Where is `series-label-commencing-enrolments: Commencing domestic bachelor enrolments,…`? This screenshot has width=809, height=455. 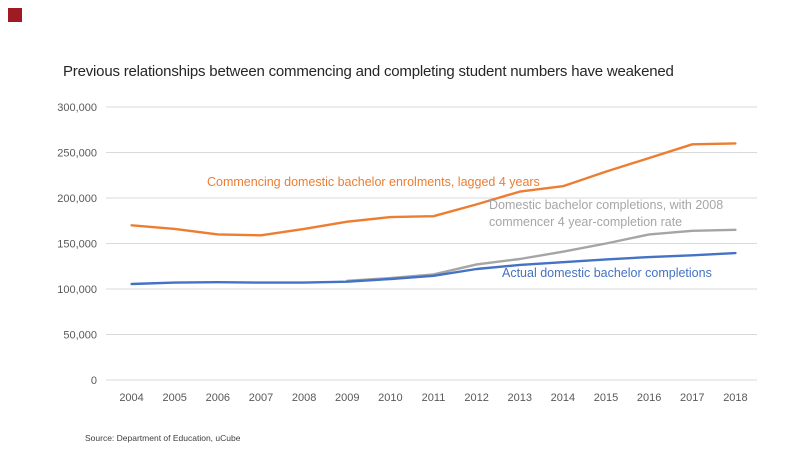 series-label-commencing-enrolments: Commencing domestic bachelor enrolments,… is located at coordinates (373, 182).